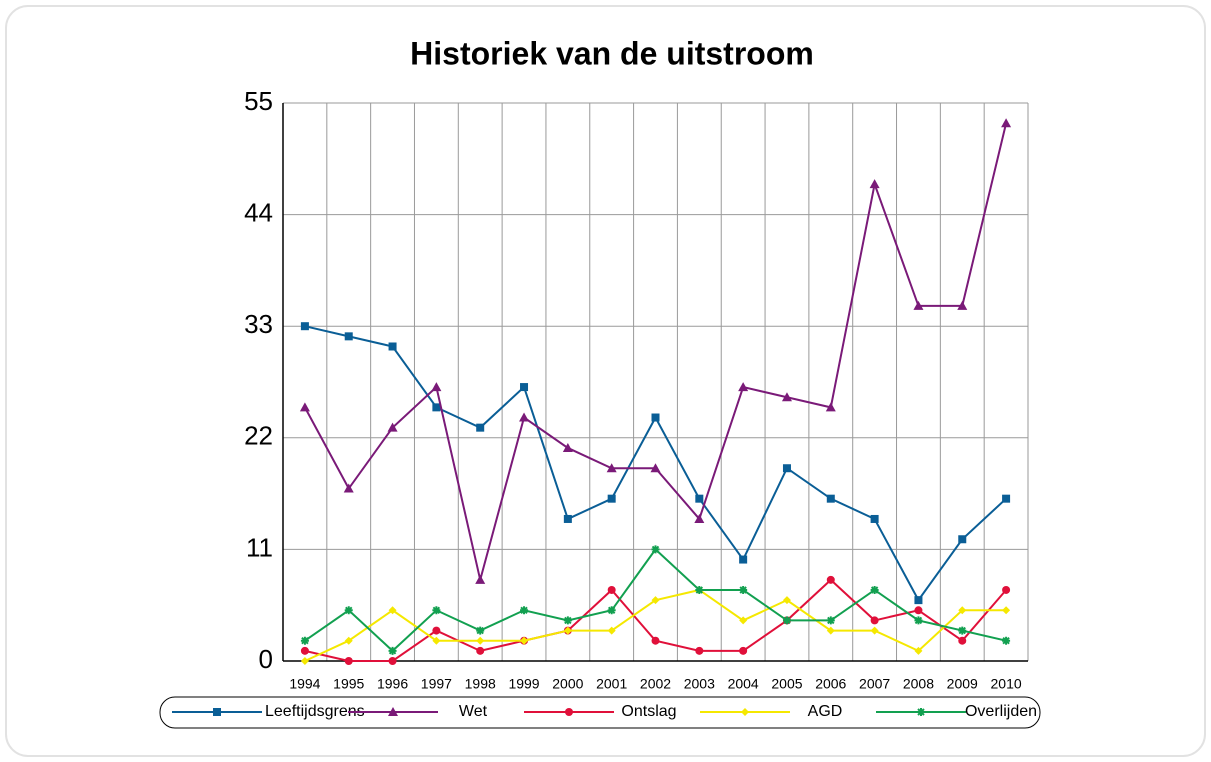 This screenshot has width=1211, height=762. I want to click on x-tick-label: 1999, so click(523, 684).